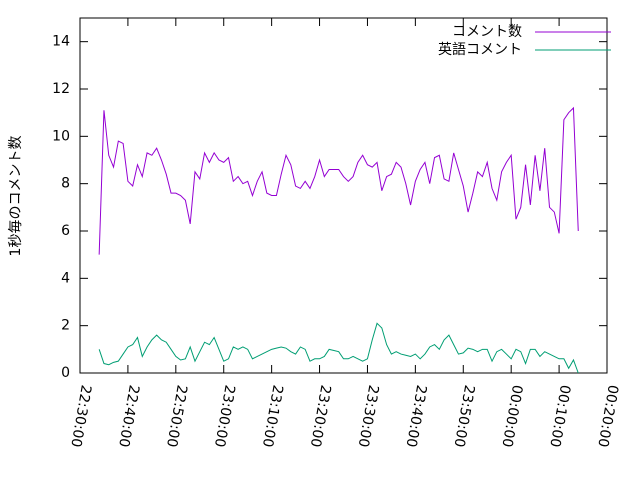 This screenshot has height=480, width=640. I want to click on y-tick-label: 0, so click(65, 373).